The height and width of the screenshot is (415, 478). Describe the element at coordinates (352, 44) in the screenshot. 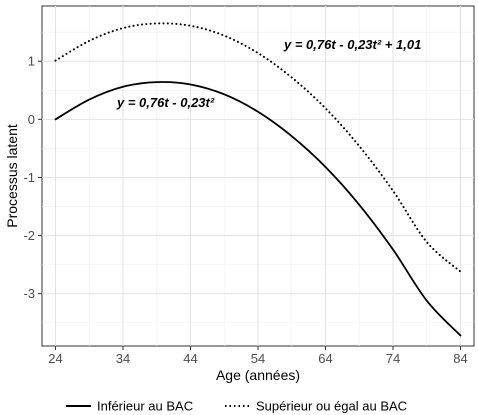

I see `annotation-equation-high: y = 0,76t - 0,23t² + 1,01` at that location.